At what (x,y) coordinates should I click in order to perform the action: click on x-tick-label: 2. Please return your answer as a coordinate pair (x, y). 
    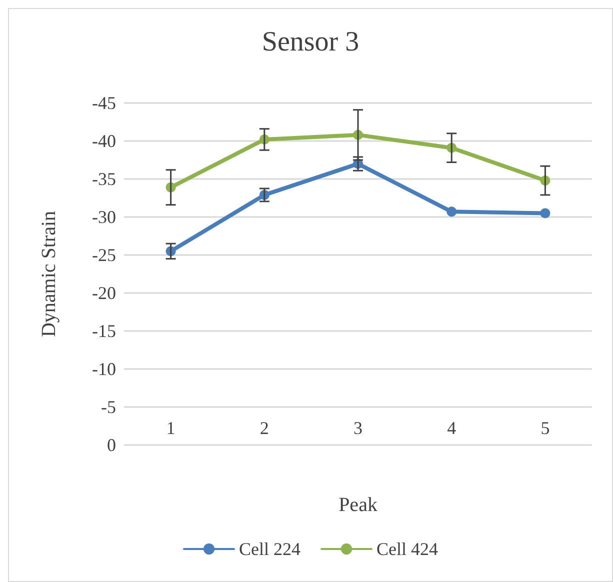
    Looking at the image, I should click on (264, 428).